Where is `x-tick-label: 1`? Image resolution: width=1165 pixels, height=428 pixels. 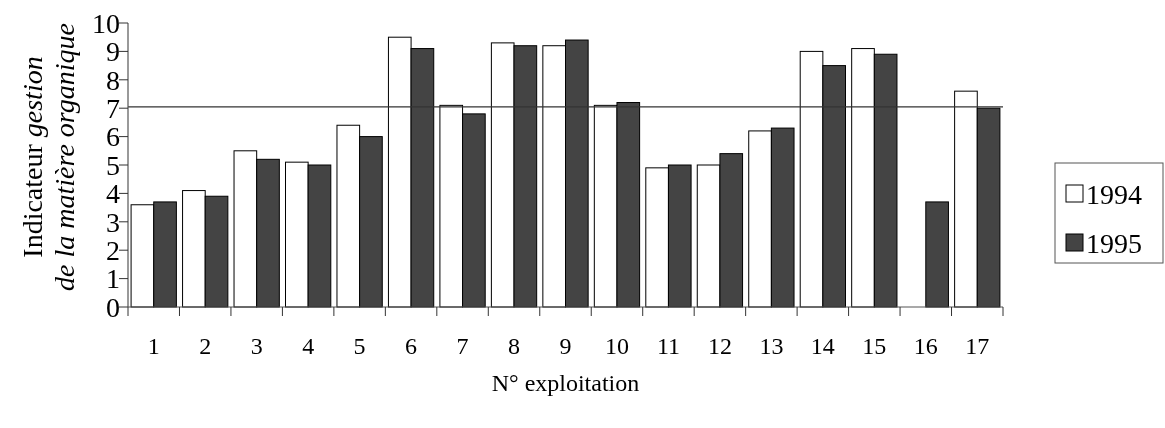 x-tick-label: 1 is located at coordinates (153, 346).